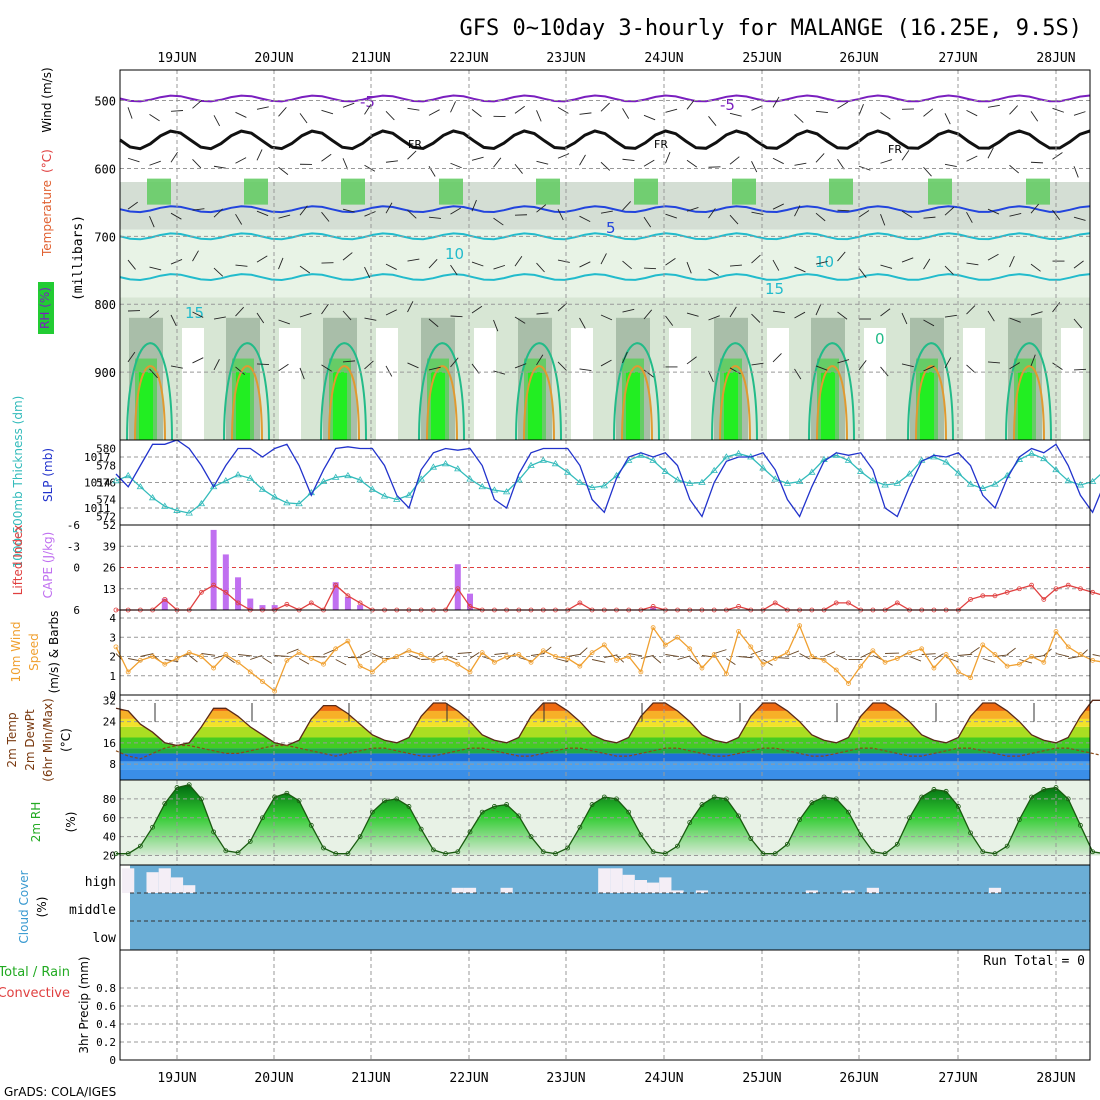 The height and width of the screenshot is (1100, 1100). What do you see at coordinates (18, 560) in the screenshot?
I see `lifted-axis-label: Lifted Index` at bounding box center [18, 560].